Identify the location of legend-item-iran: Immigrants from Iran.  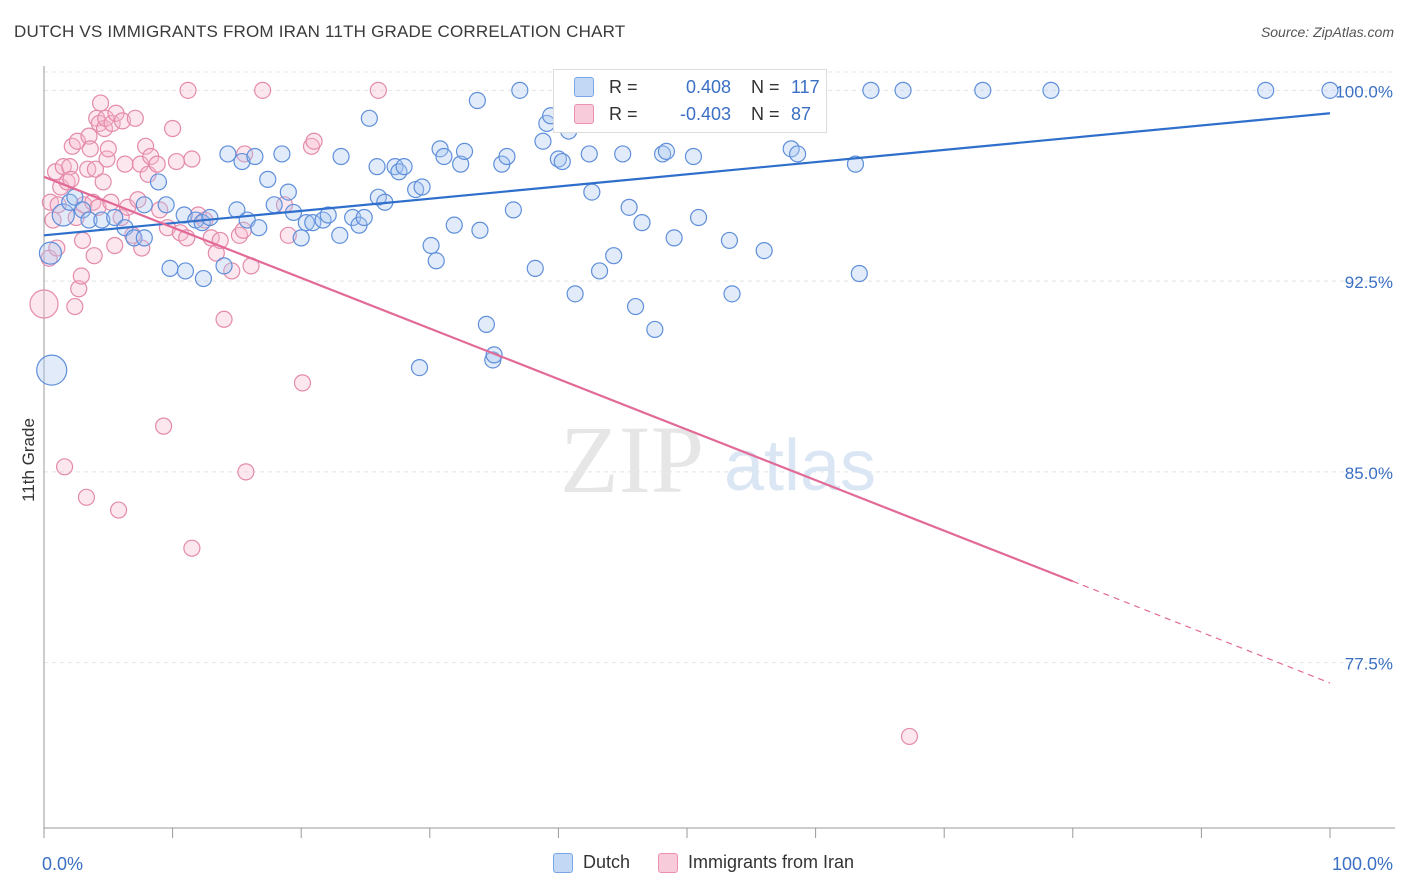
(756, 862).